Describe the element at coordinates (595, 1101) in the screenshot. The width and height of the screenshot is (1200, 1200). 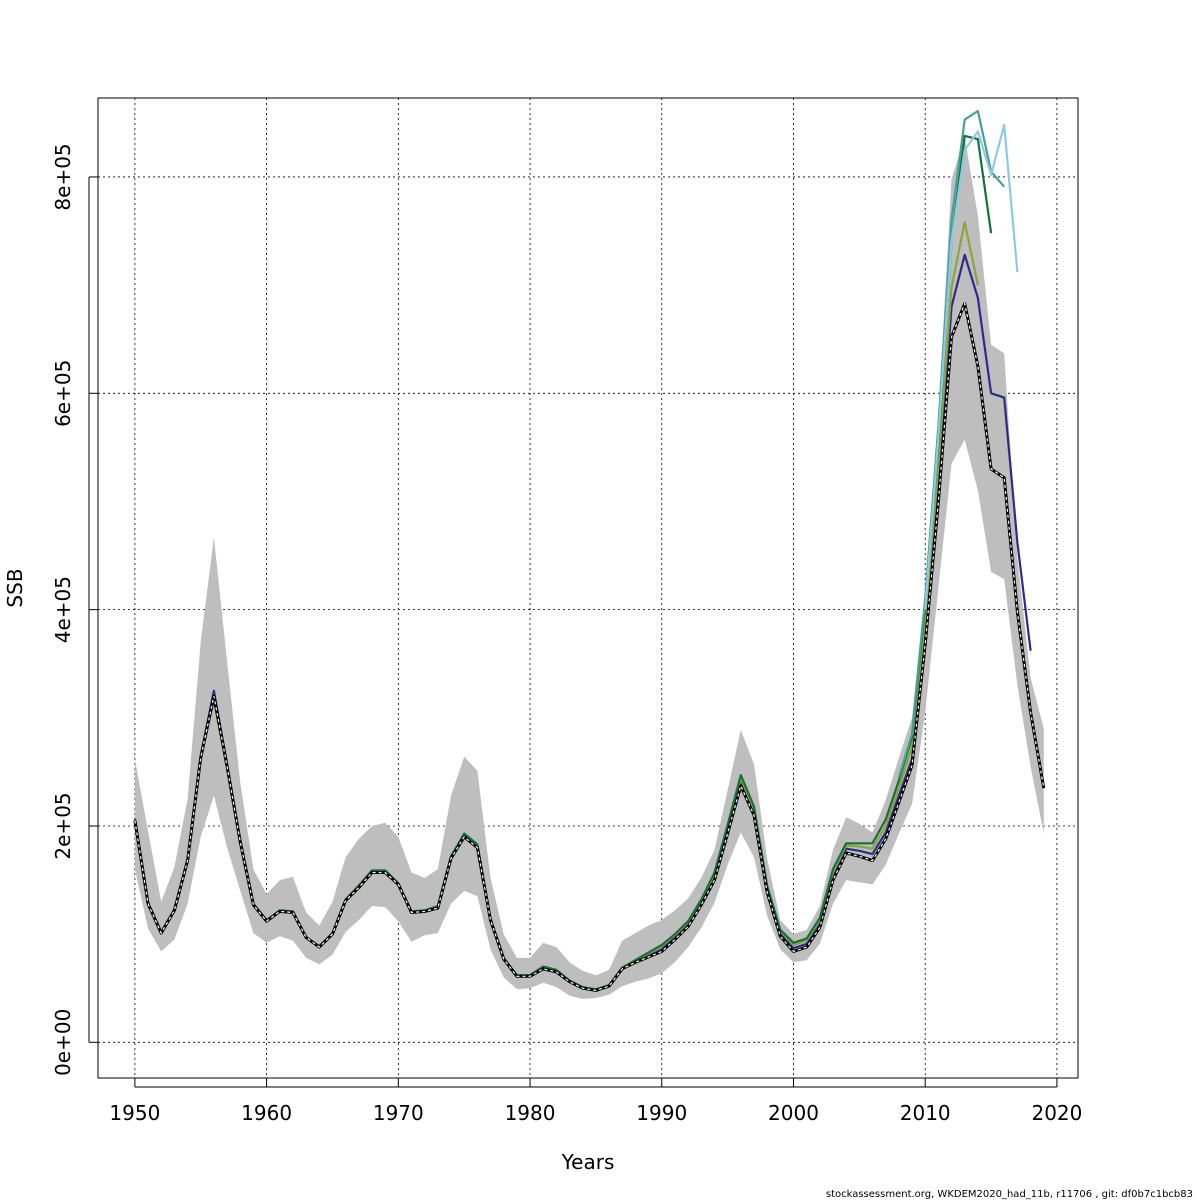
I see `x-axis: 1950 1960 1970 1980 1990 2000 2010 2020` at that location.